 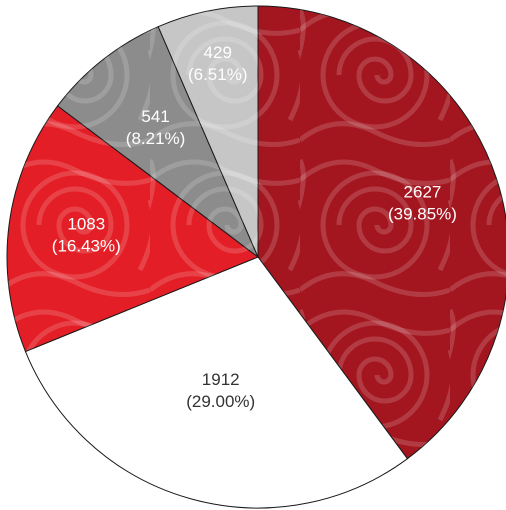 I want to click on slice-value-label: 1912, so click(x=221, y=379).